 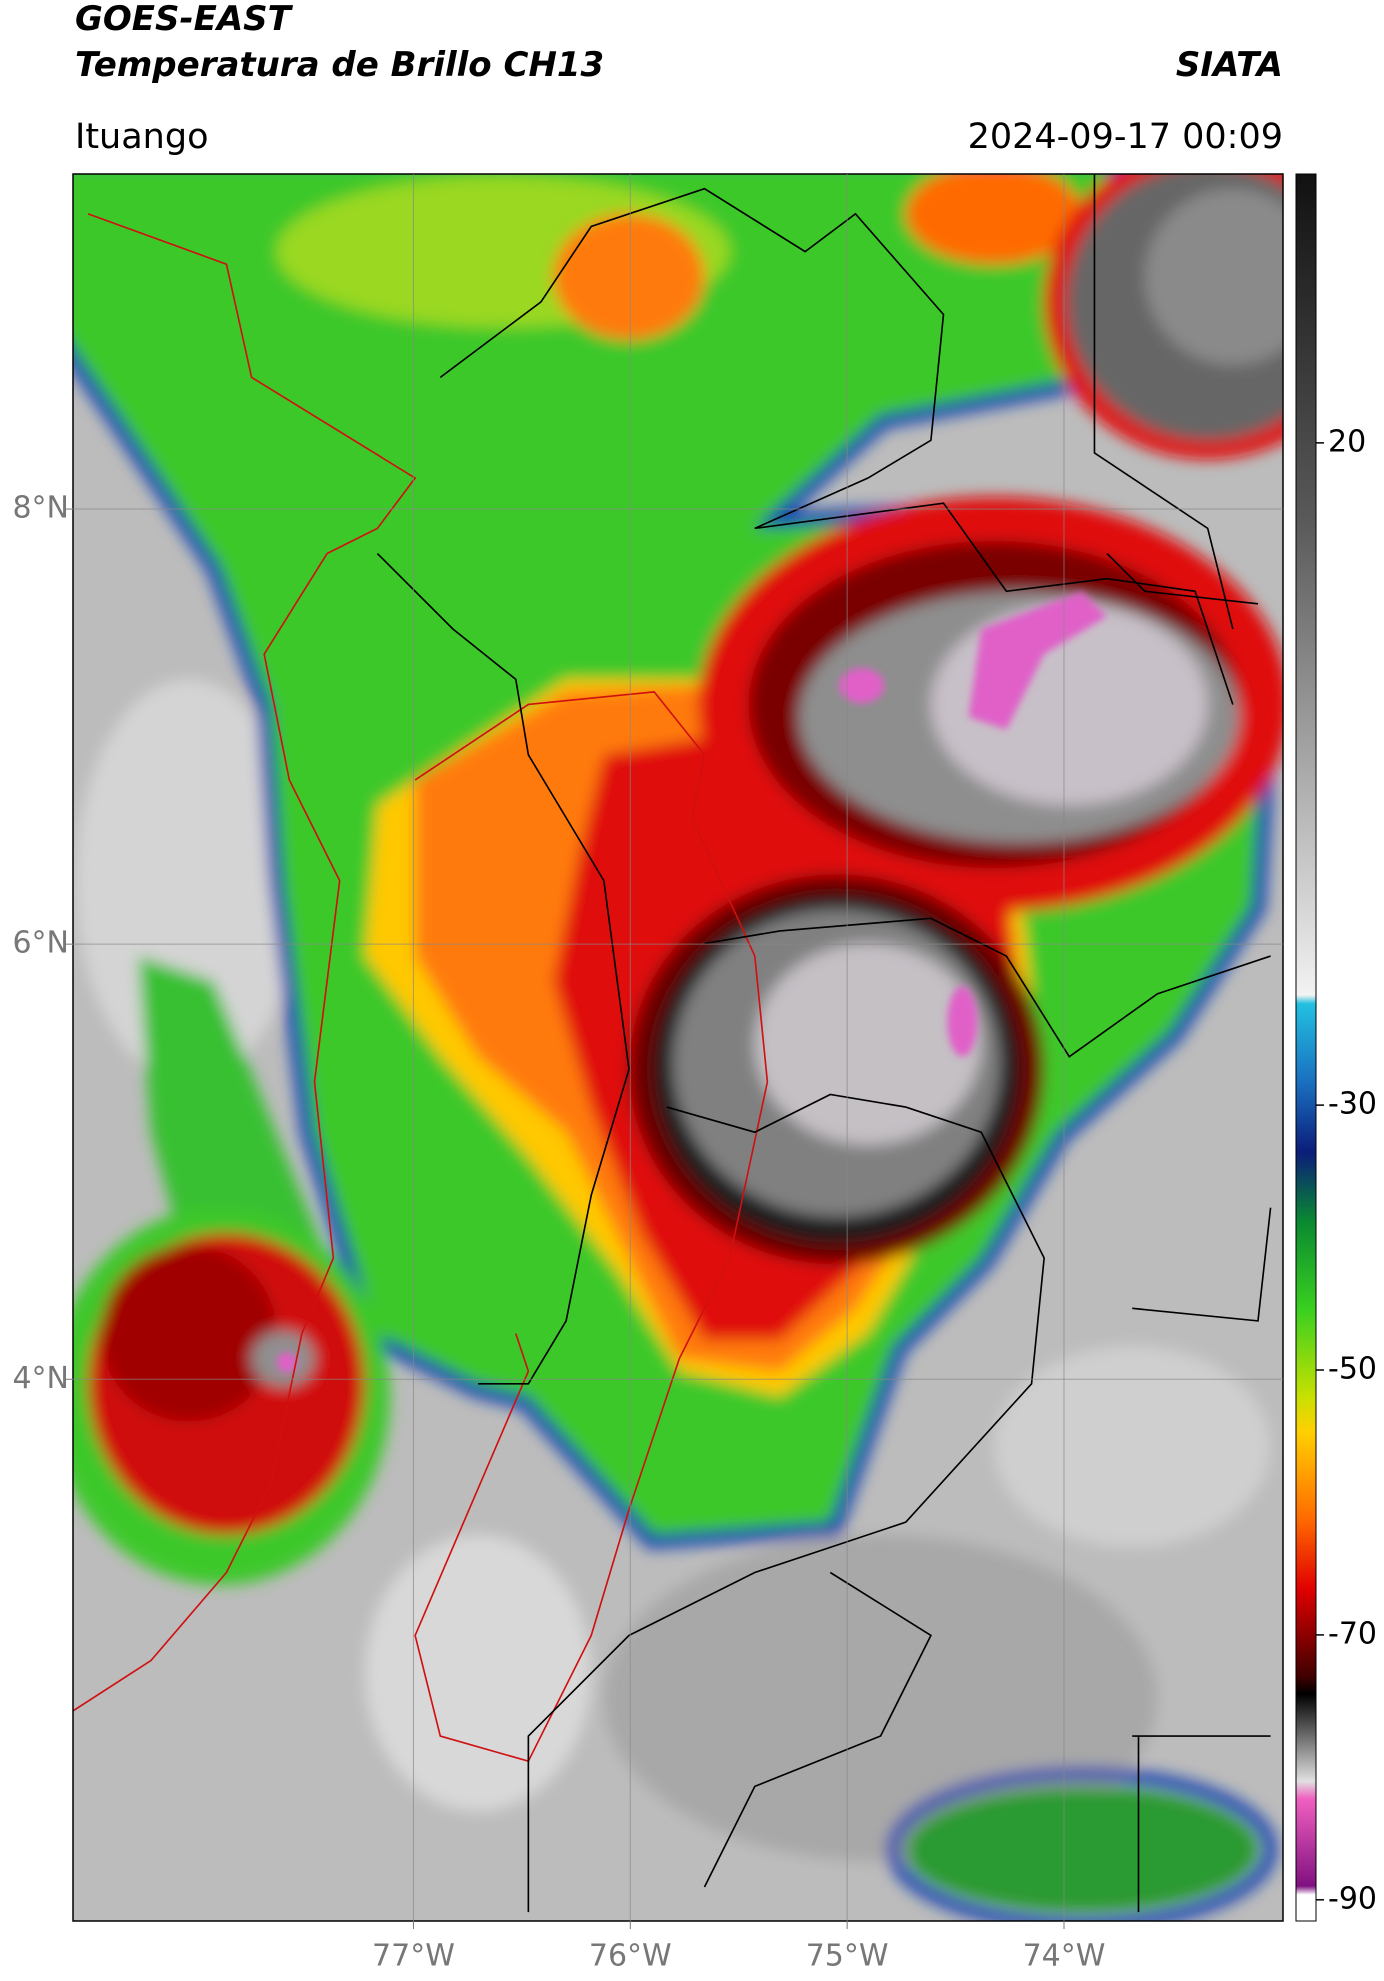 What do you see at coordinates (1306, 1047) in the screenshot?
I see `colorbar` at bounding box center [1306, 1047].